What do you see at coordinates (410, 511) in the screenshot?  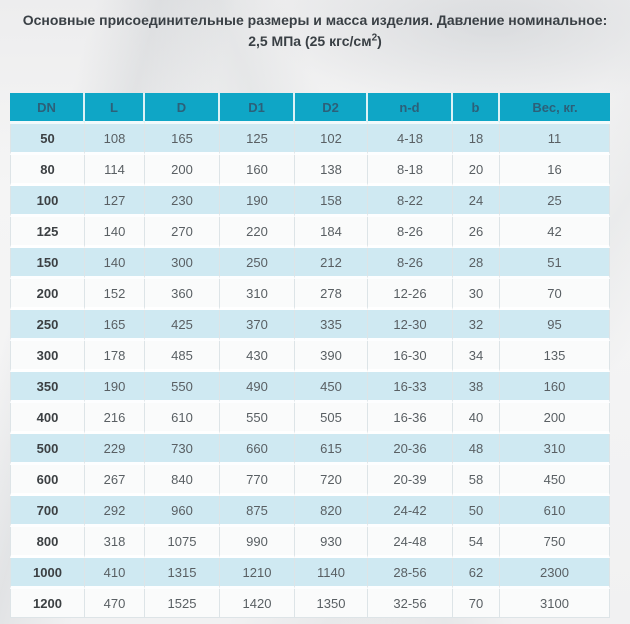 I see `value-cell: 24-42` at bounding box center [410, 511].